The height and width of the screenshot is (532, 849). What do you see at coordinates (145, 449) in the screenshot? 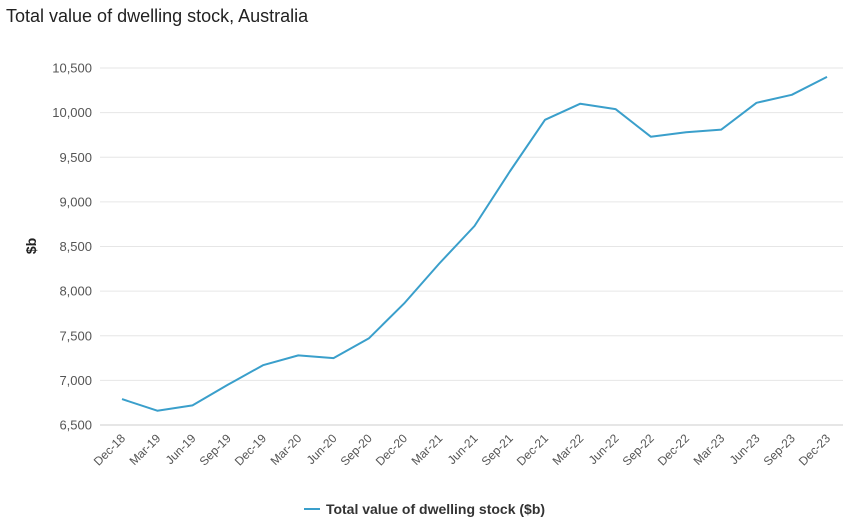
I see `x-tick-label: Mar-19` at bounding box center [145, 449].